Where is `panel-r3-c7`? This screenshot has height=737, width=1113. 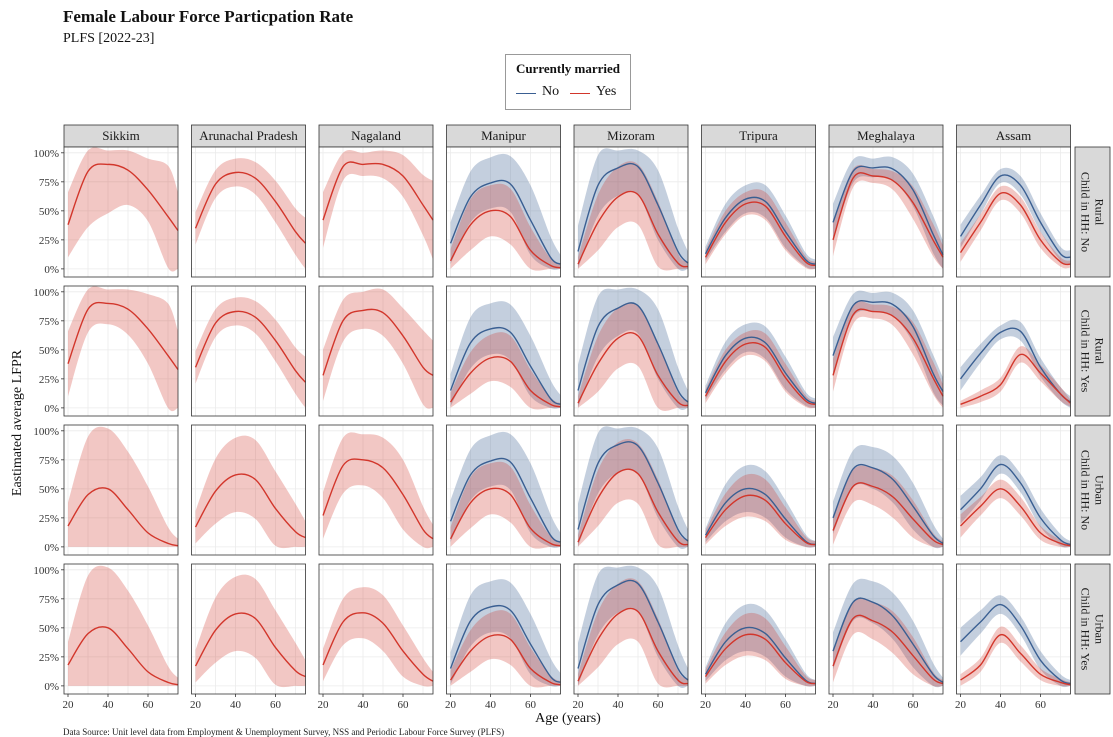
panel-r3-c7 is located at coordinates (1013, 629).